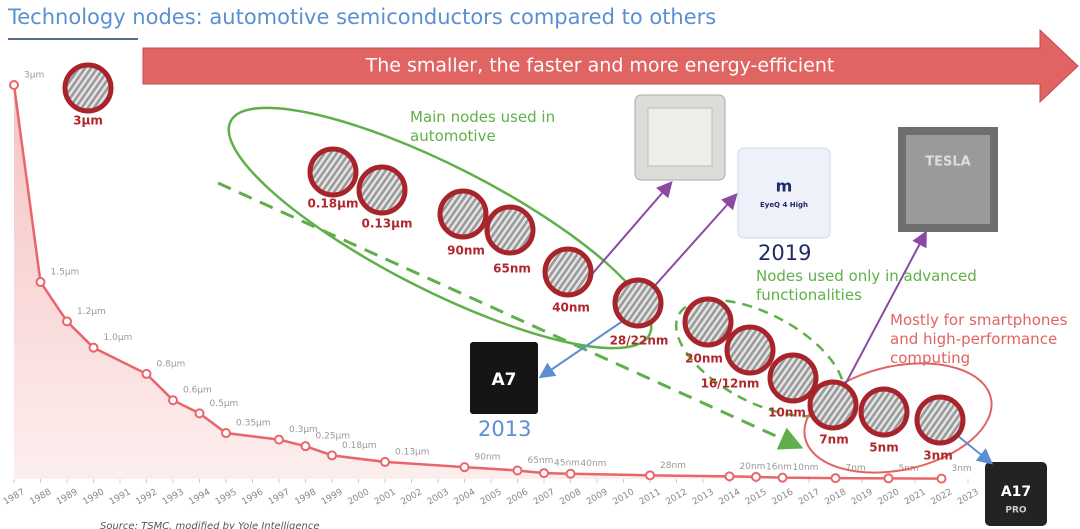 Image resolution: width=1080 pixels, height=529 pixels. Describe the element at coordinates (303, 430) in the screenshot. I see `value-label: 0.3µm` at that location.